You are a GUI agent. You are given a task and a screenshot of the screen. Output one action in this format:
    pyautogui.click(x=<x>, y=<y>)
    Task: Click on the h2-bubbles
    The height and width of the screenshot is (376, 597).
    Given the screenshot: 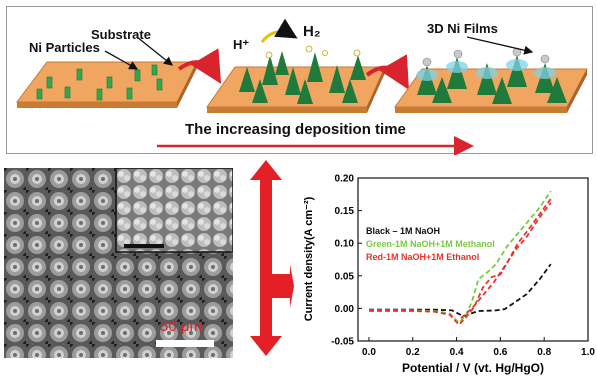 What is the action you would take?
    pyautogui.click(x=313, y=52)
    